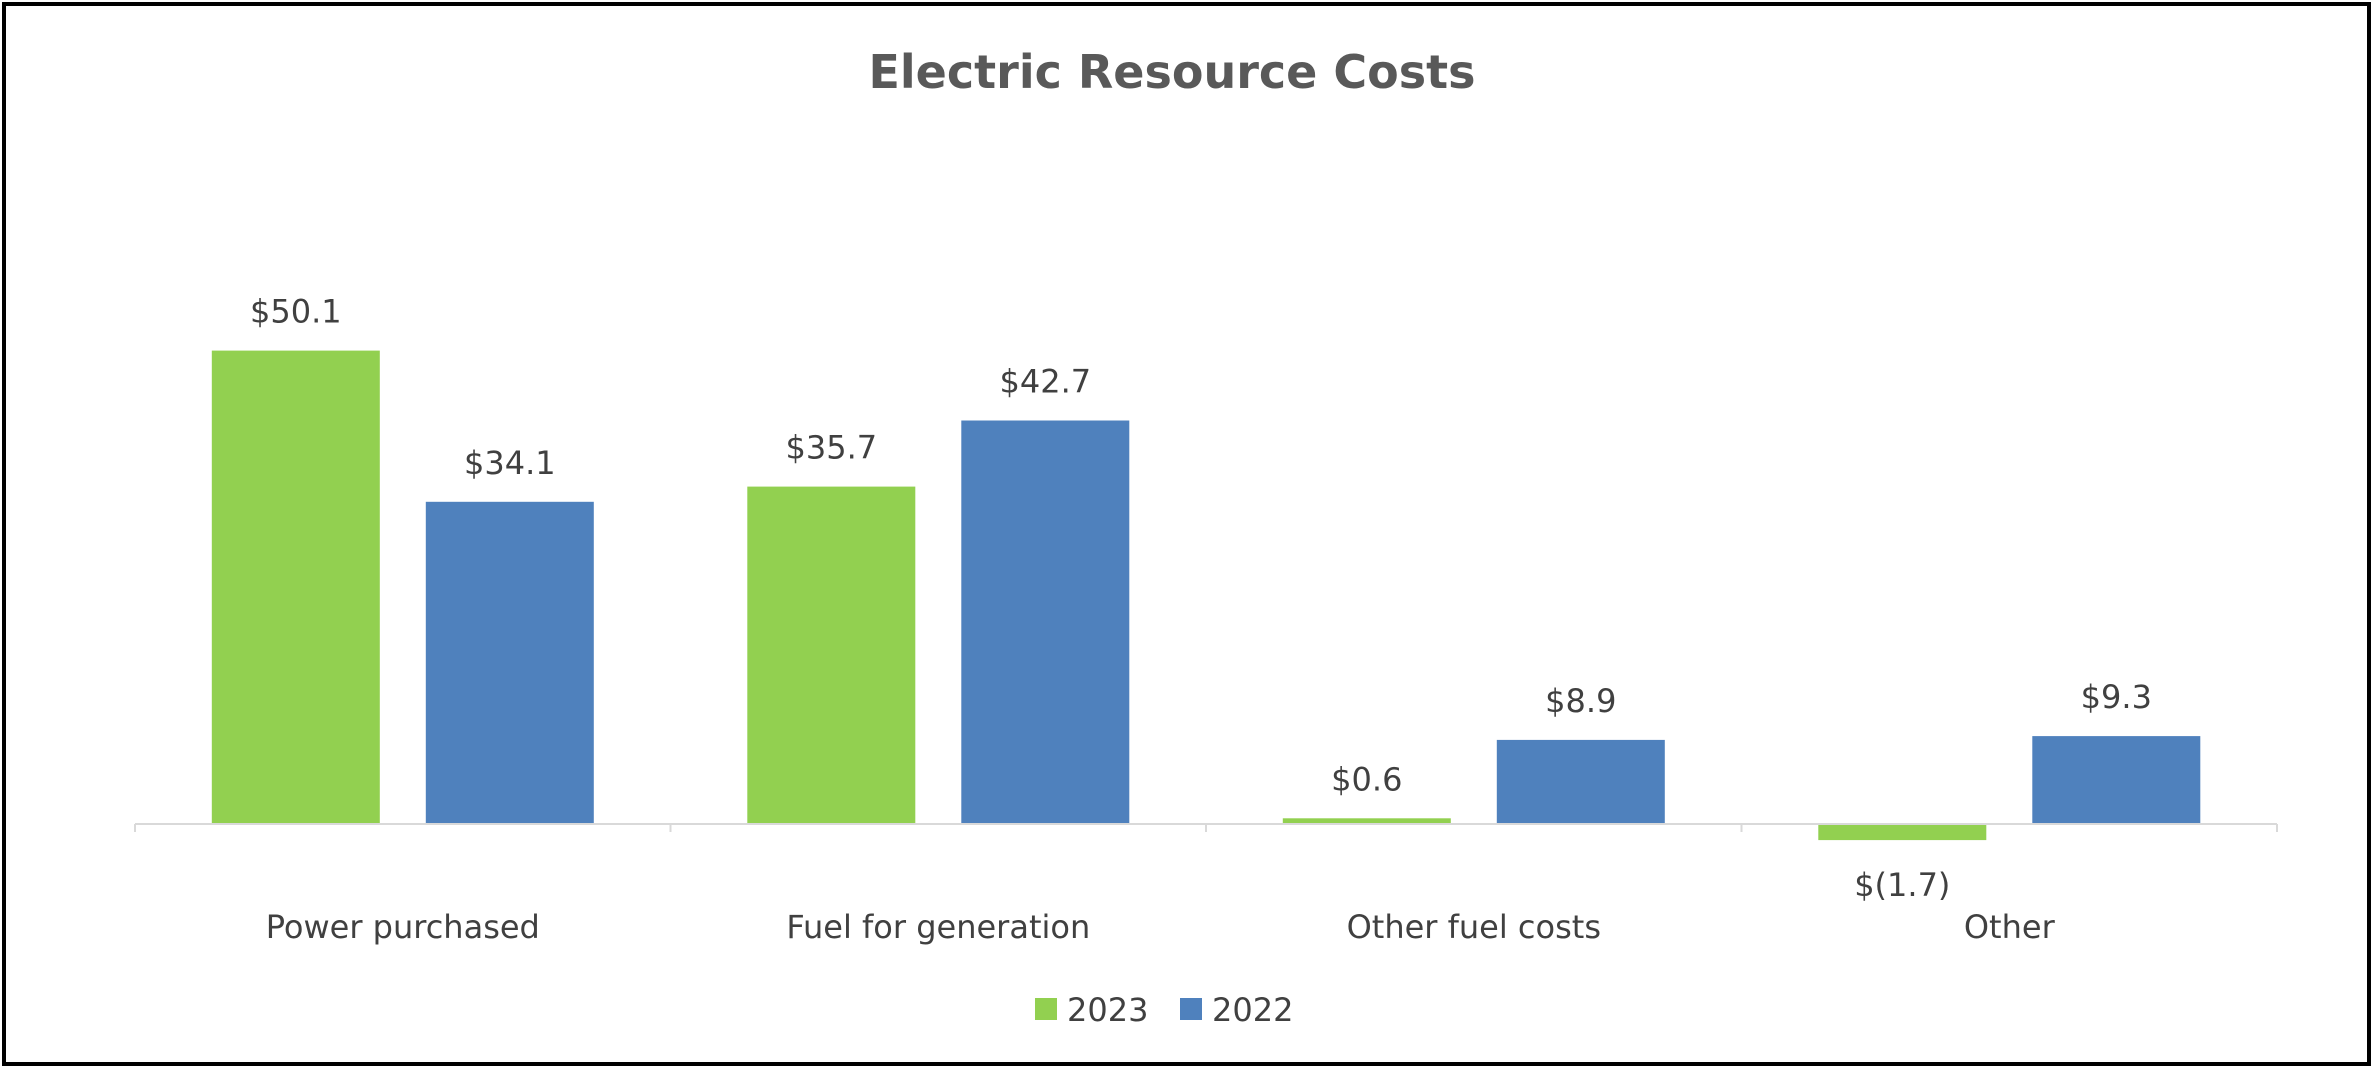 The width and height of the screenshot is (2379, 1072). I want to click on data-label-2022-other: $9.3, so click(2116, 697).